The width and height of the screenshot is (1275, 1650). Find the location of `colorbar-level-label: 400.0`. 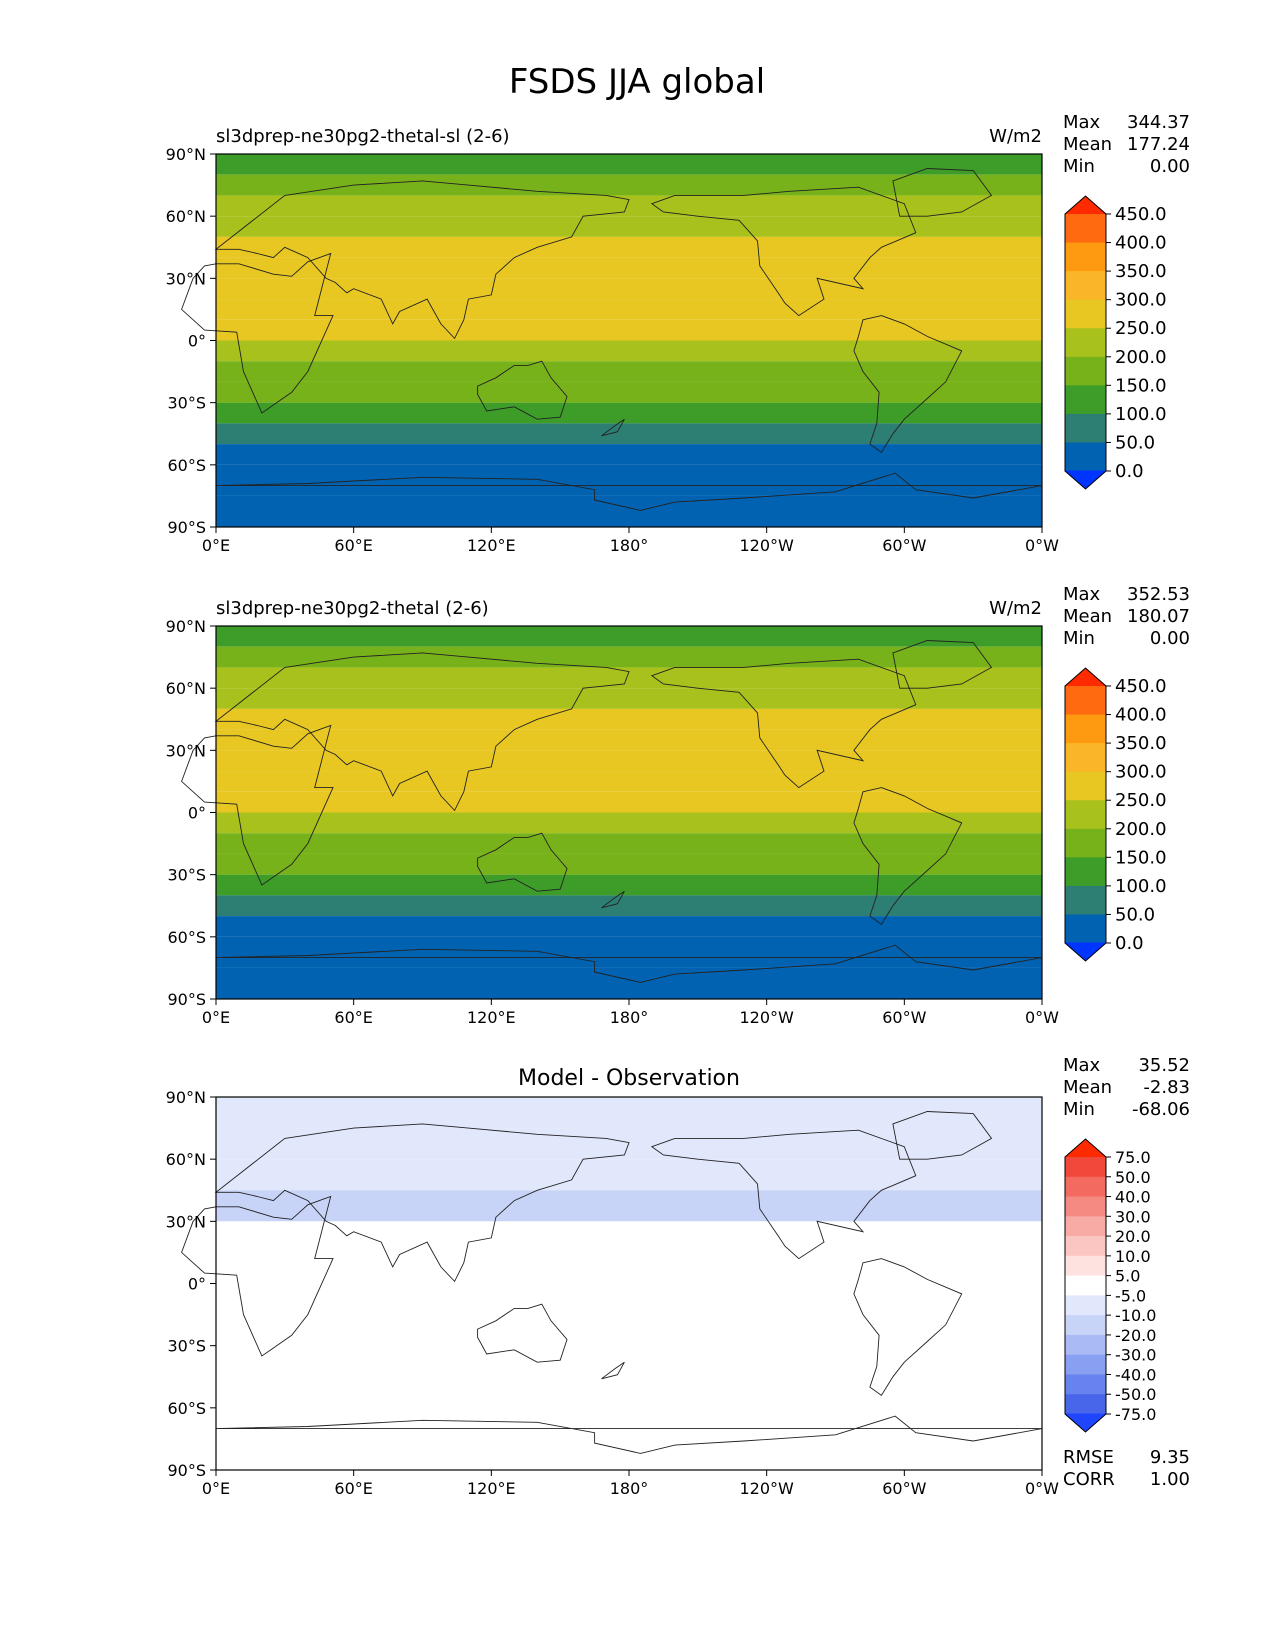

colorbar-level-label: 400.0 is located at coordinates (1141, 243).